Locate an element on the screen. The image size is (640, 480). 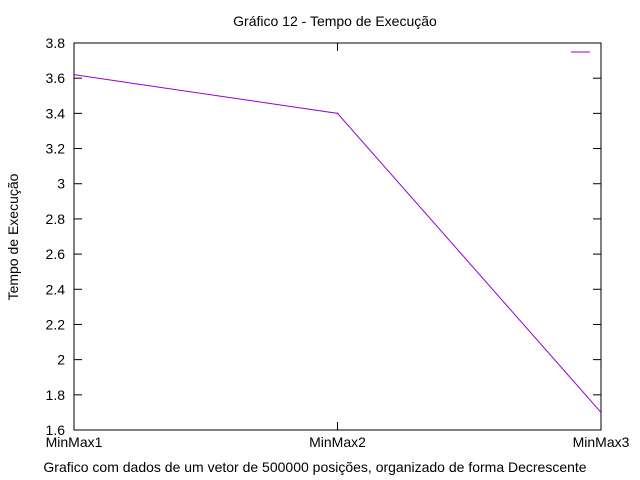
x-tick-label: MinMax3 is located at coordinates (601, 442).